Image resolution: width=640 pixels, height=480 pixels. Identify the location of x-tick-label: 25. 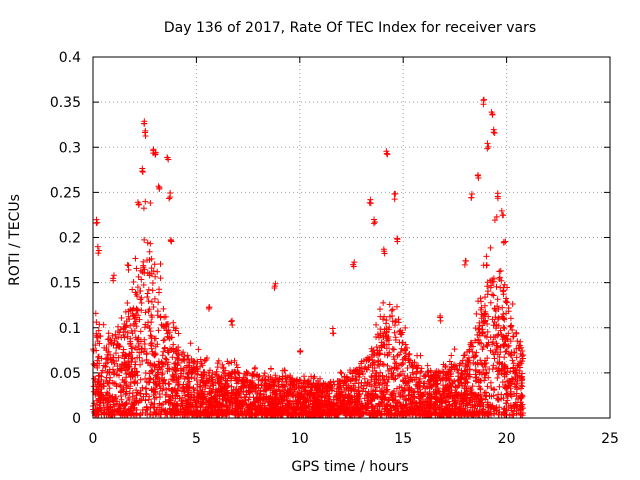
(610, 439).